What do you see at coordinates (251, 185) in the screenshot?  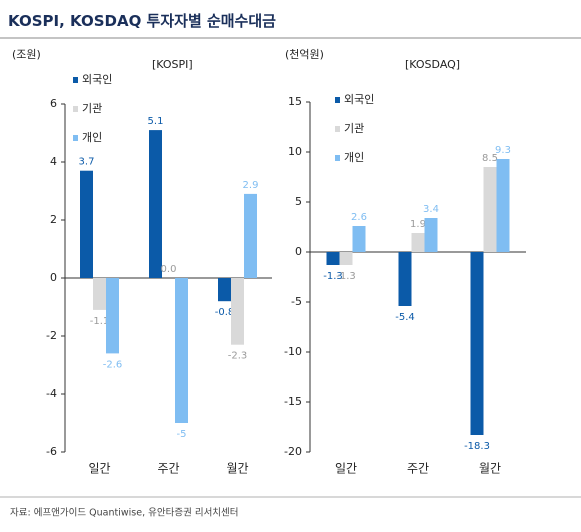 I see `value-label: 2.9` at bounding box center [251, 185].